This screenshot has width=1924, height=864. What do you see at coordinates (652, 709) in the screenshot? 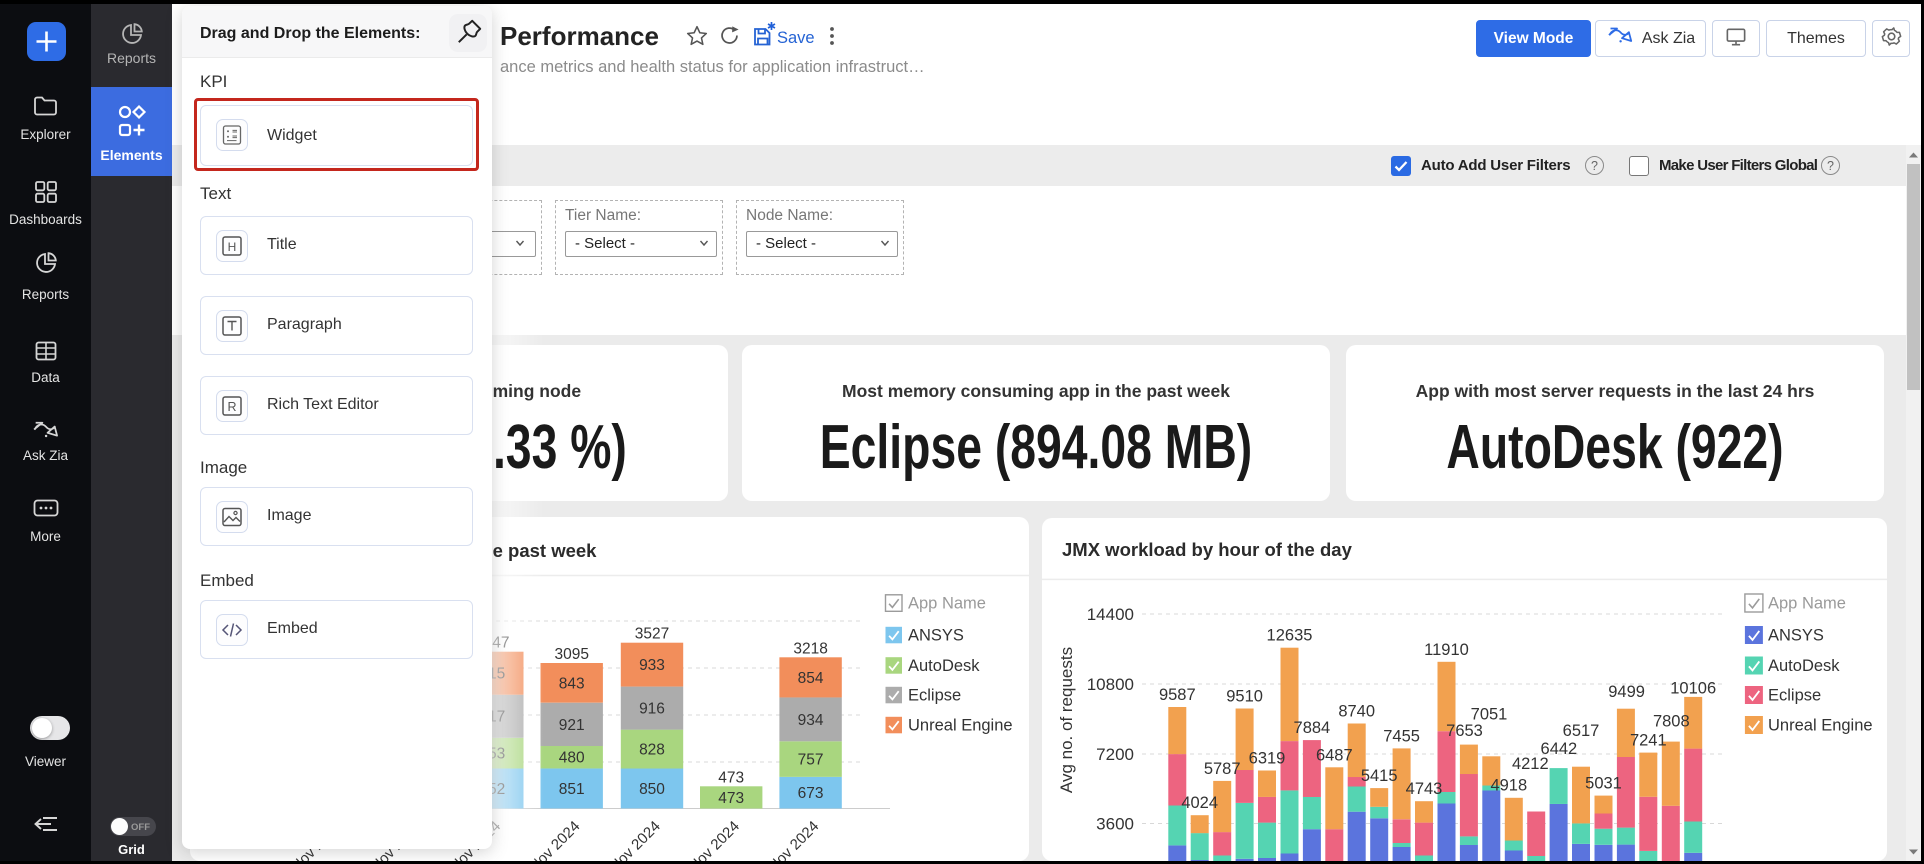
I see `svg-text: 916` at bounding box center [652, 709].